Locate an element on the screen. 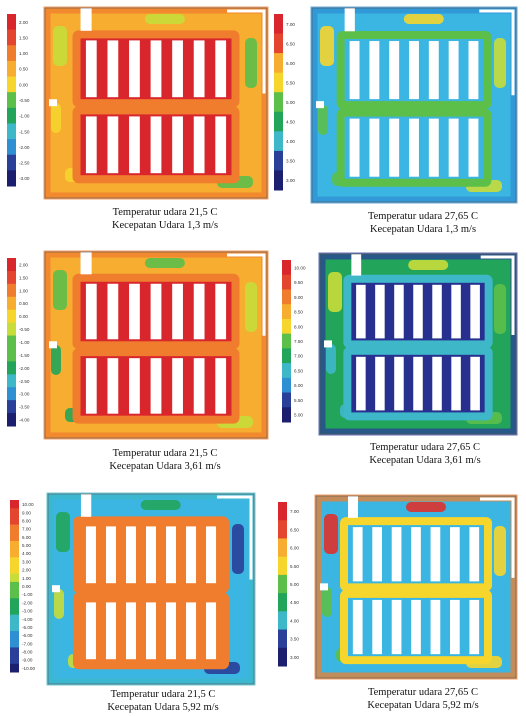 The image size is (526, 716). caption-6-velocity: Kecepatan Udara 5,92 m/s is located at coordinates (423, 705).